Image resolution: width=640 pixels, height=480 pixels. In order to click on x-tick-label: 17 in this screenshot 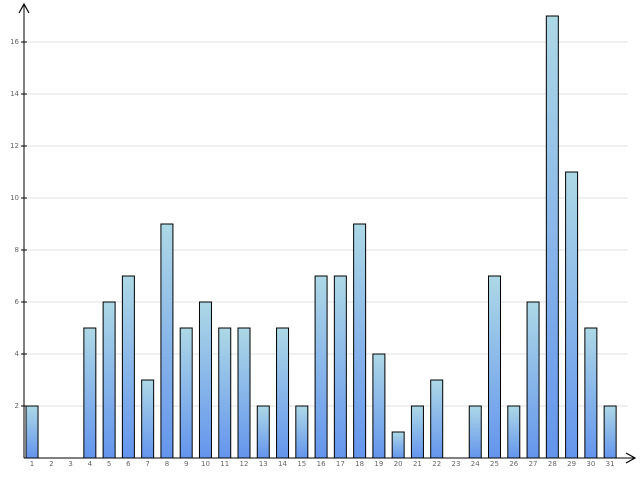, I will do `click(340, 464)`.